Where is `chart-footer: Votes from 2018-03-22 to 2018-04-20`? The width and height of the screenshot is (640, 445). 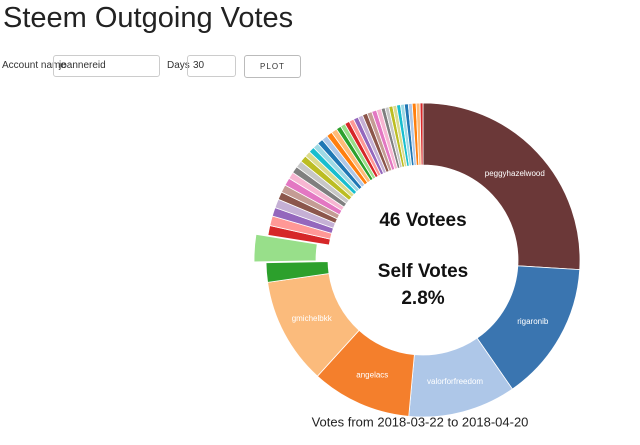
chart-footer: Votes from 2018-03-22 to 2018-04-20 is located at coordinates (420, 421).